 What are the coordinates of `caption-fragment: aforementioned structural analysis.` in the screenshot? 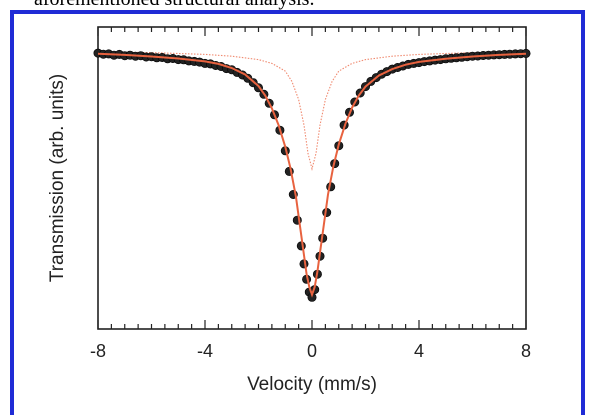 It's located at (174, 5).